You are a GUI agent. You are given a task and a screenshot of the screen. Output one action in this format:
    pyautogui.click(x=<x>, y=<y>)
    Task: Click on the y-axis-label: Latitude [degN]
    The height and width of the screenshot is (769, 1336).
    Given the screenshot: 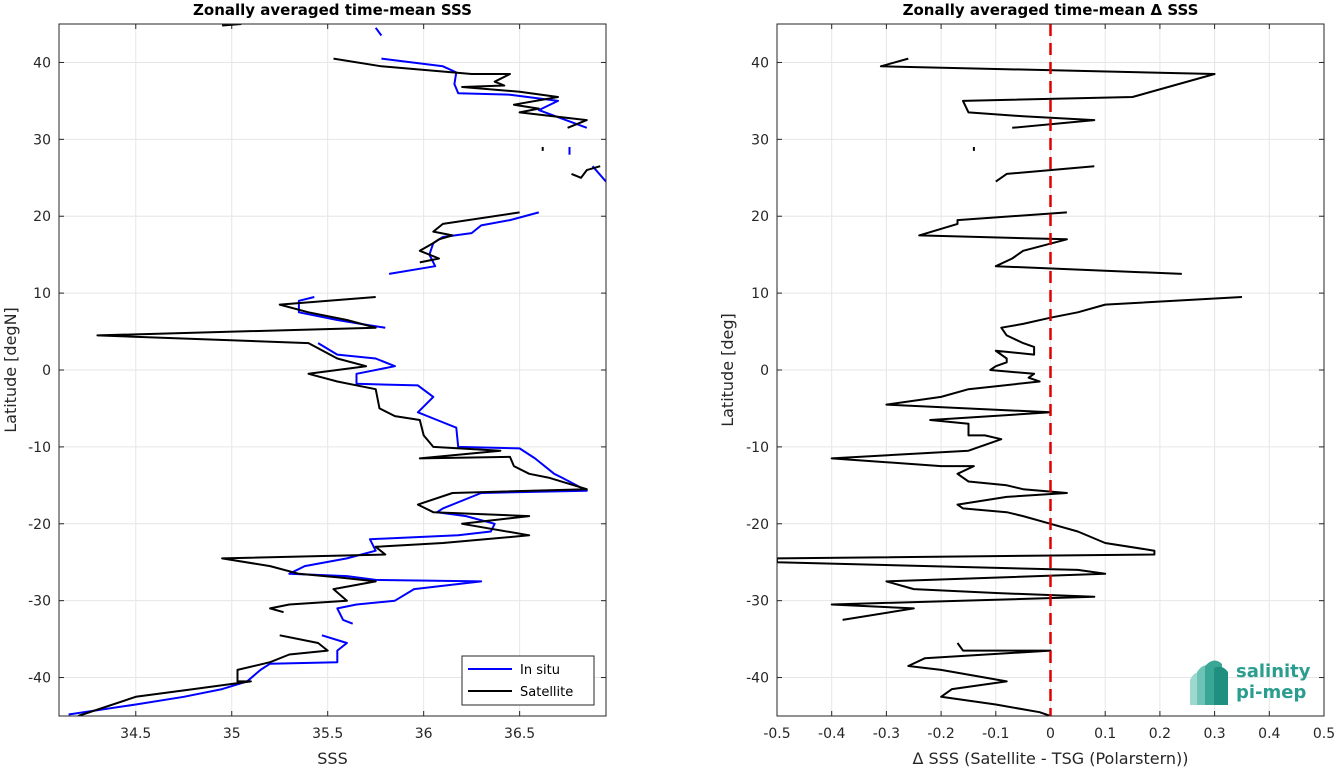 What is the action you would take?
    pyautogui.click(x=10, y=370)
    